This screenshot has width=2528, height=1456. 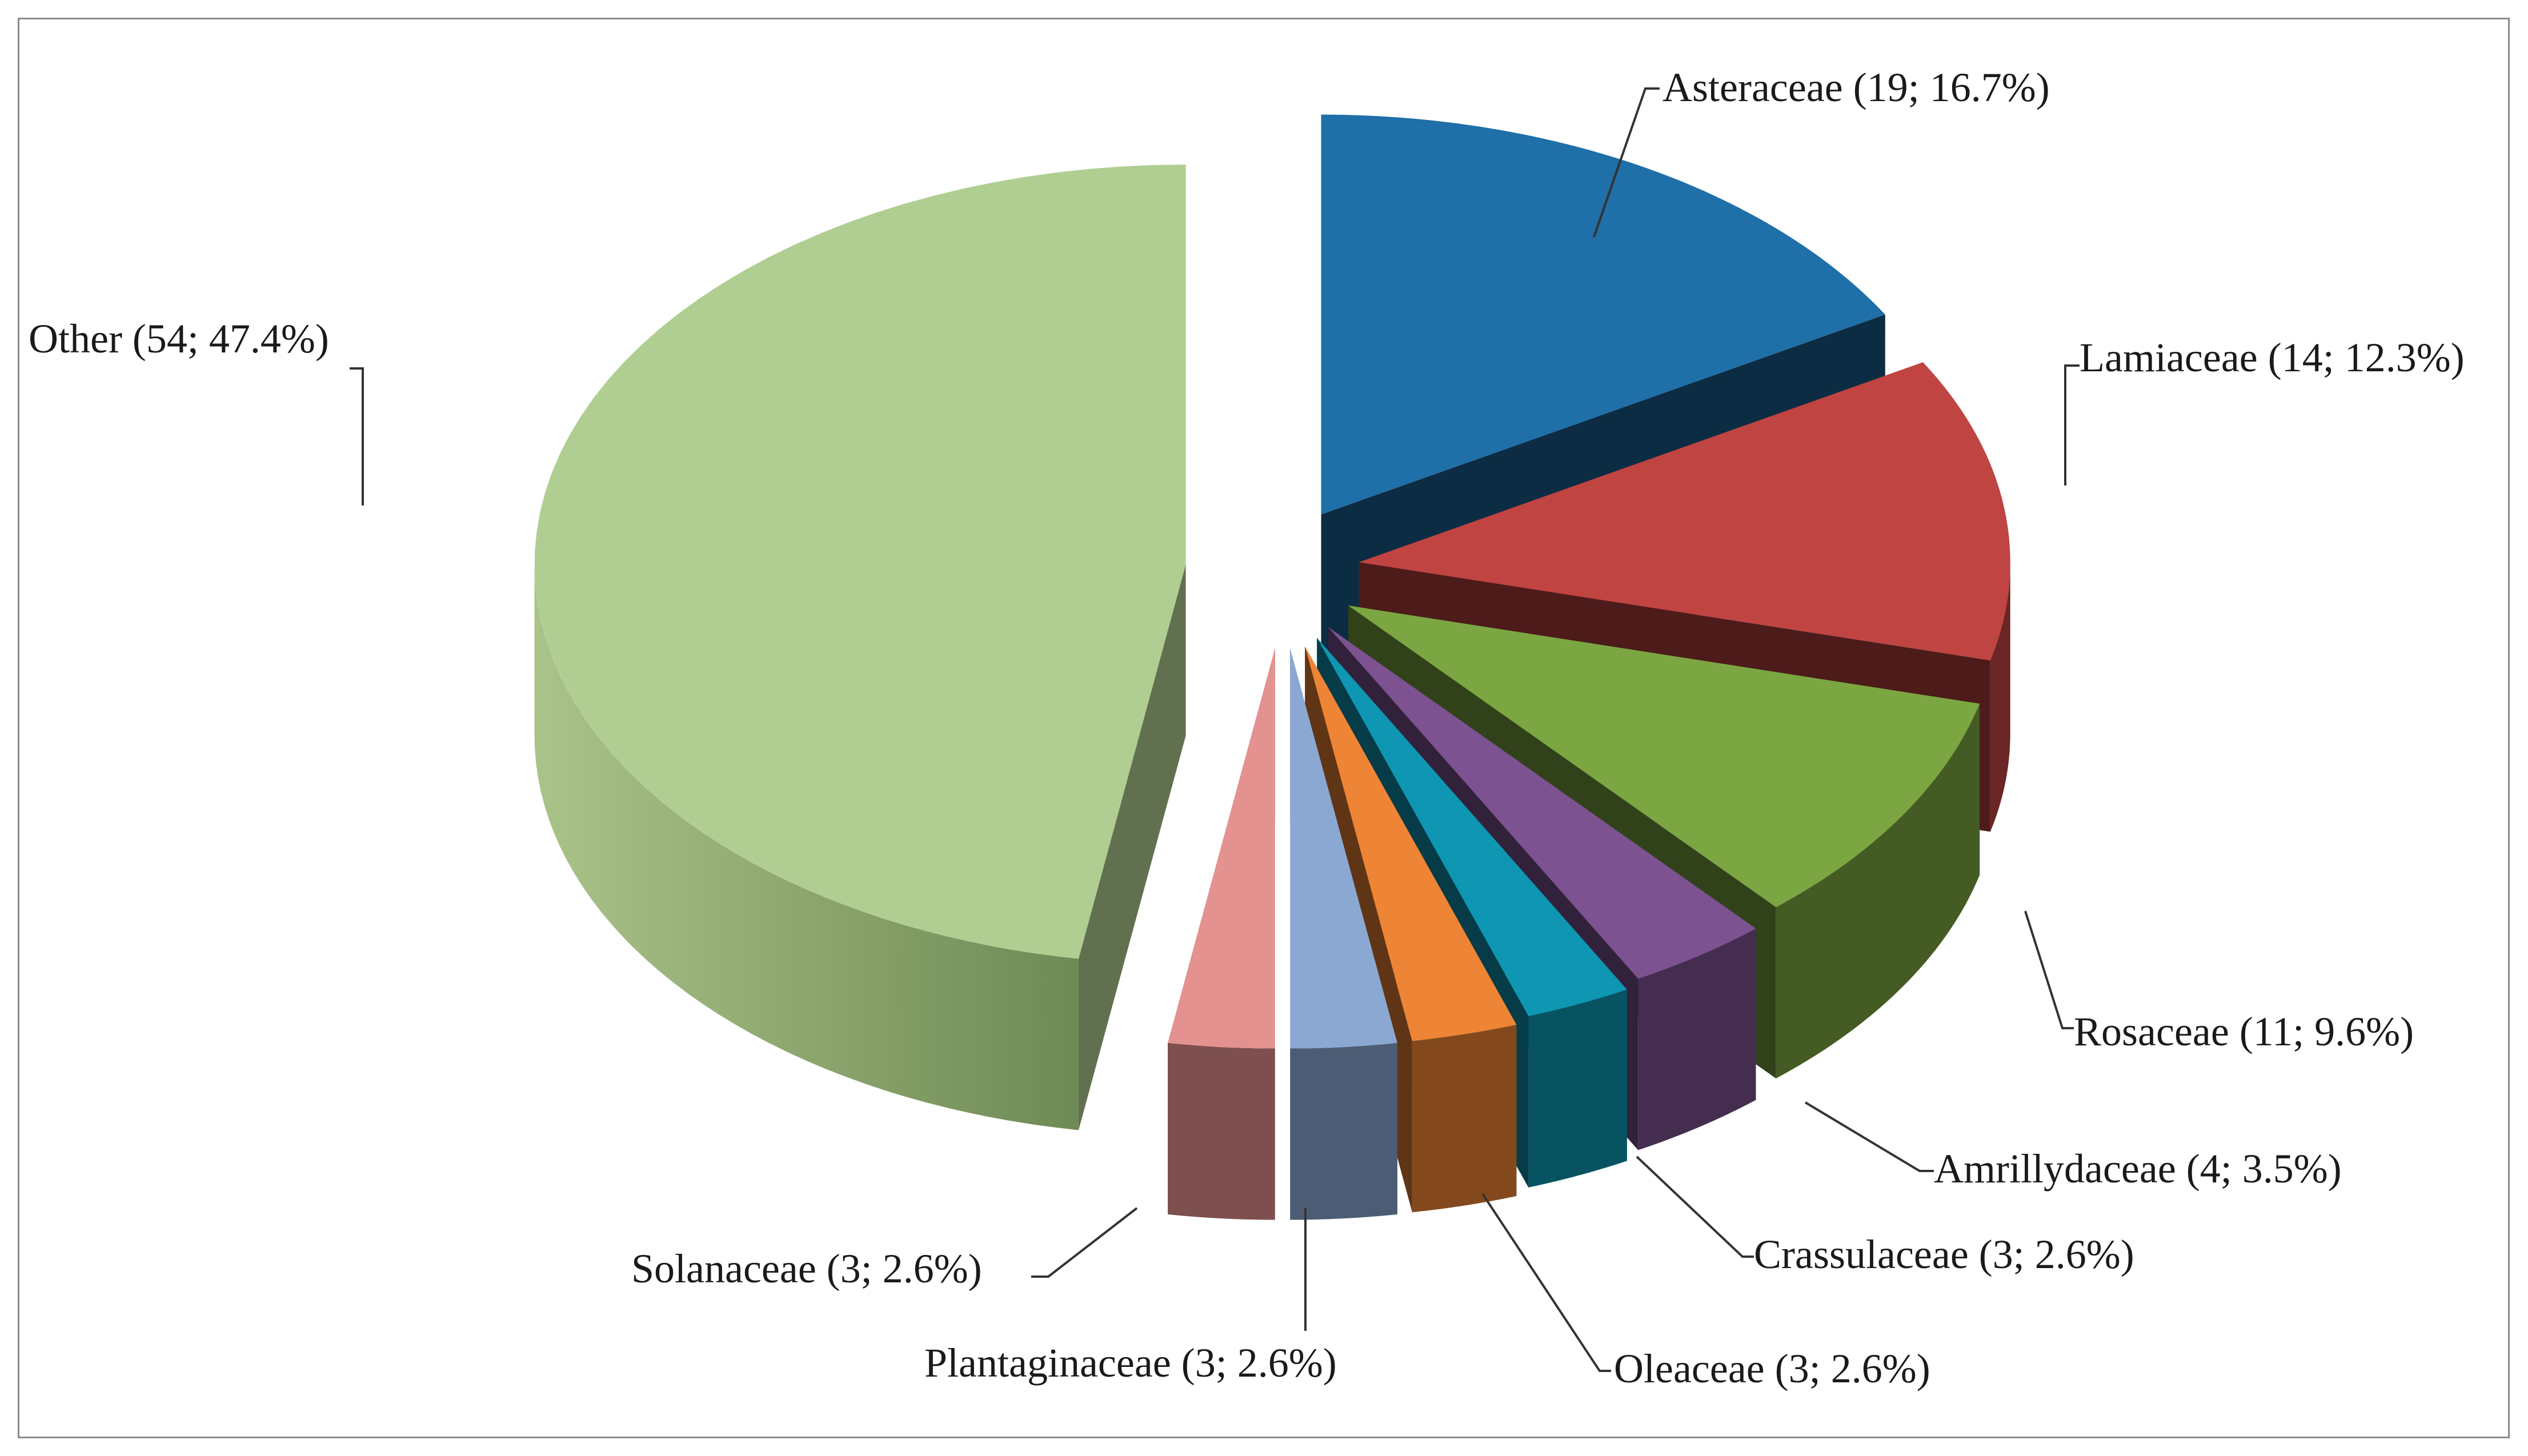 What do you see at coordinates (1856, 87) in the screenshot?
I see `label-asteraceae: Asteraceae (19; 16.7%)` at bounding box center [1856, 87].